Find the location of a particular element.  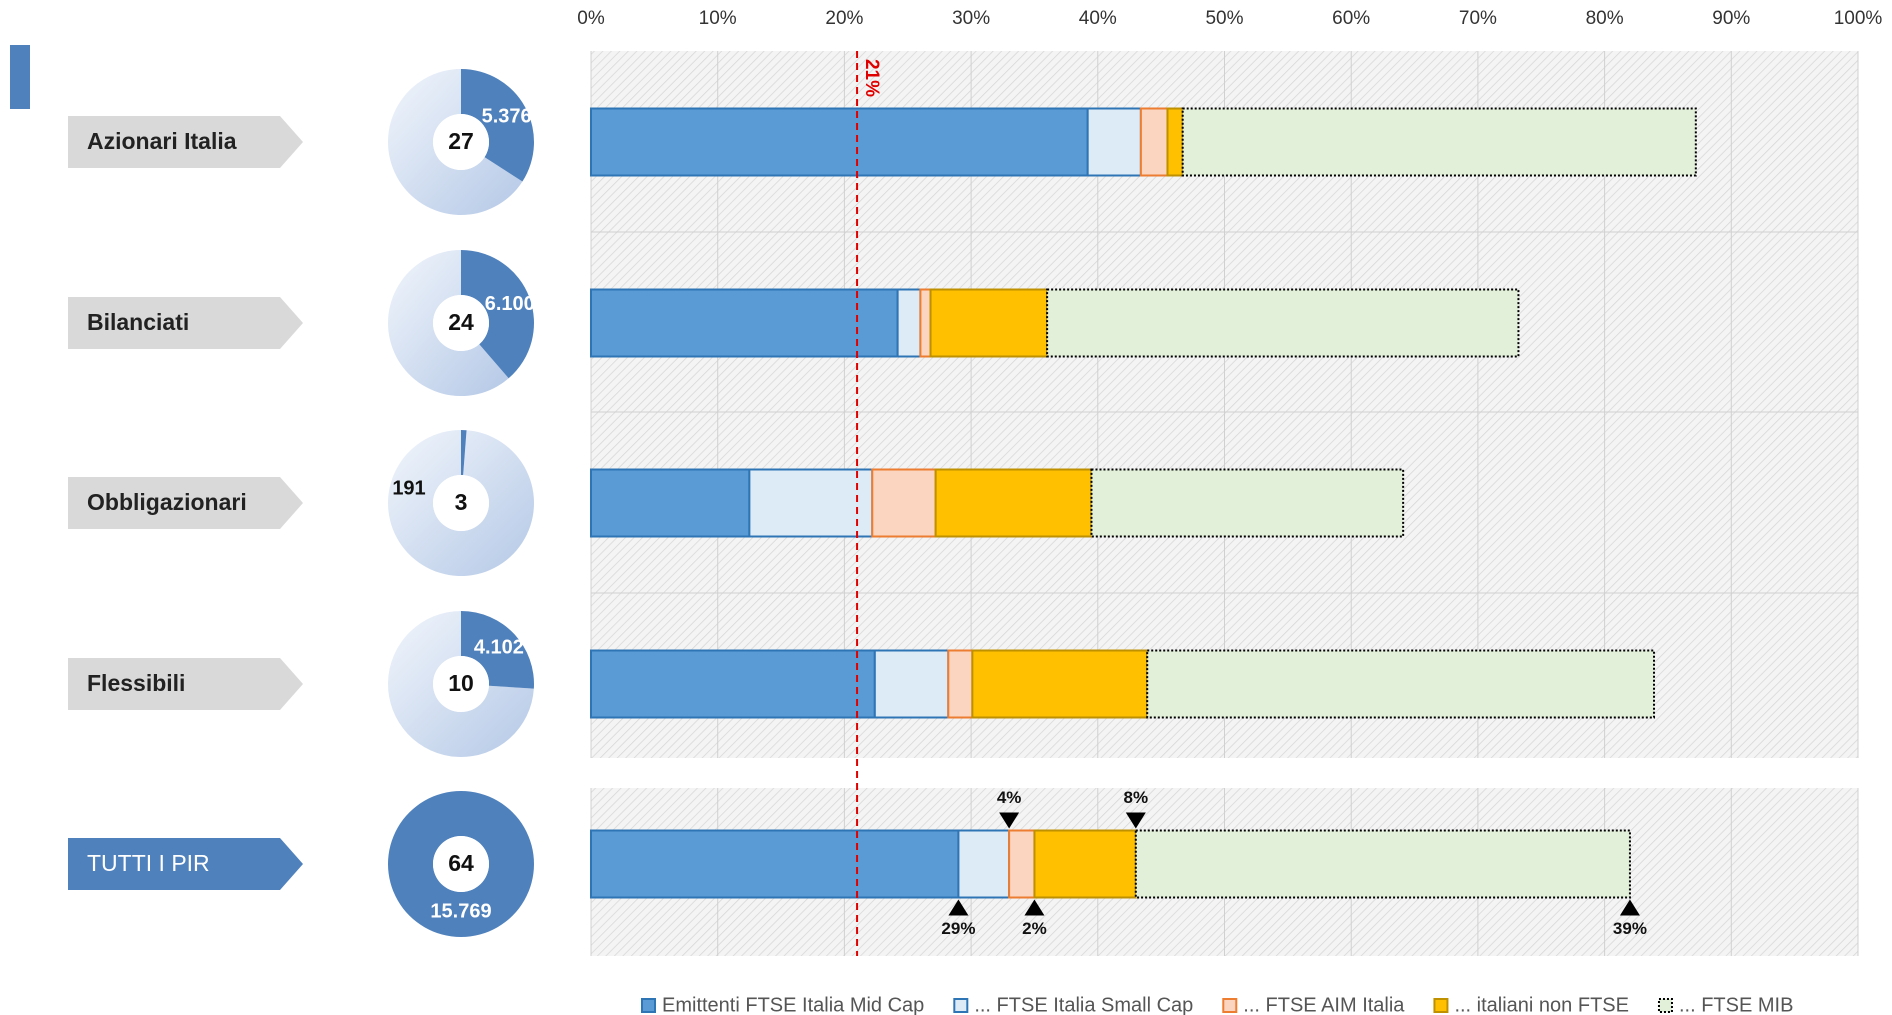

donut-count: 27 is located at coordinates (461, 141).